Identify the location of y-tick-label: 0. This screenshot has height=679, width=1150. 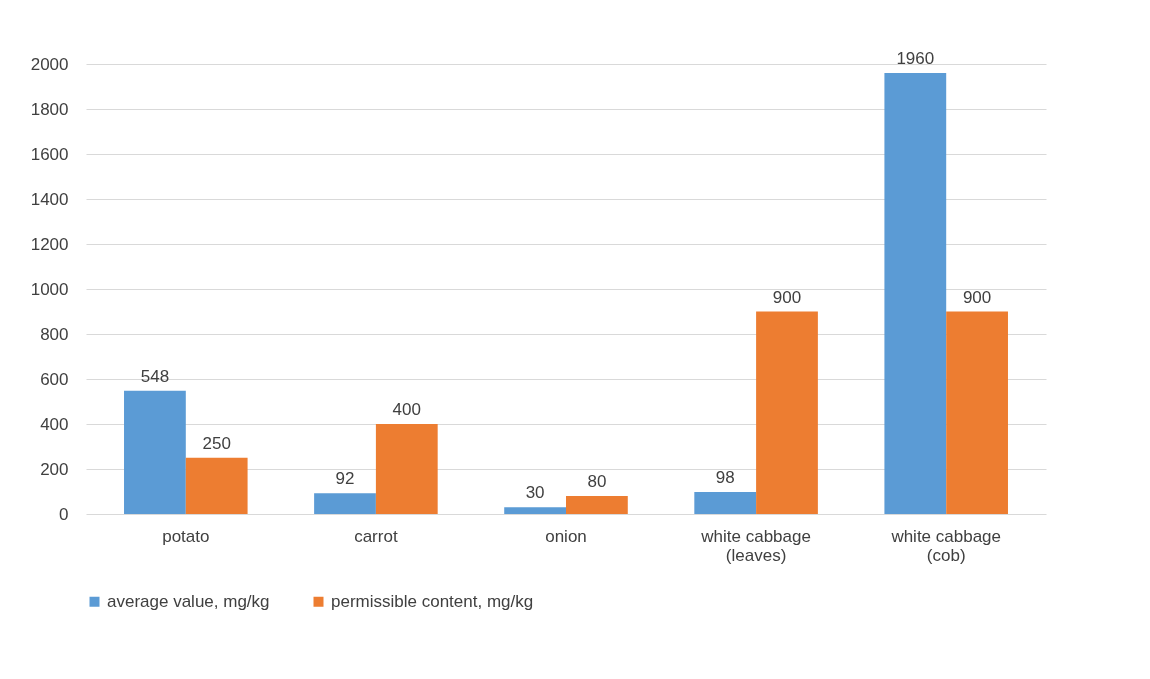
(64, 514).